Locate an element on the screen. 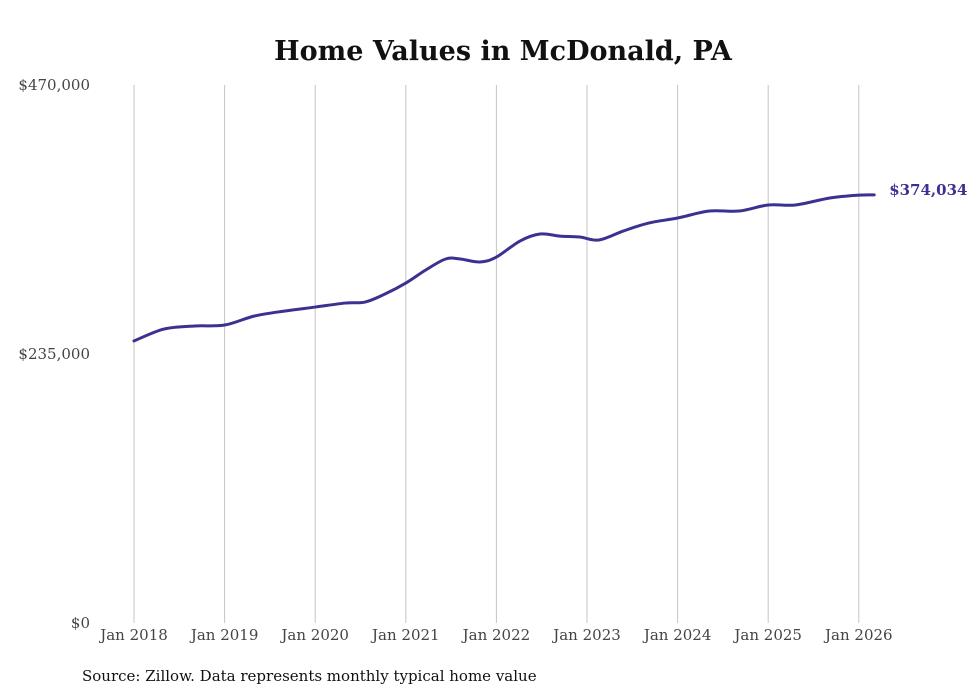 Image resolution: width=980 pixels, height=699 pixels. x-tick-label: Jan 2018 is located at coordinates (133, 635).